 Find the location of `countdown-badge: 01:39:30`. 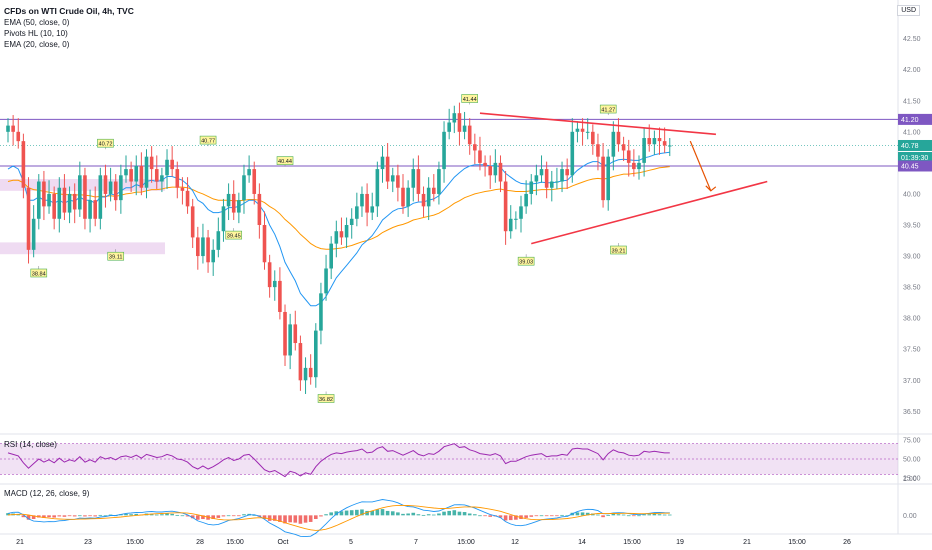

countdown-badge: 01:39:30 is located at coordinates (914, 158).